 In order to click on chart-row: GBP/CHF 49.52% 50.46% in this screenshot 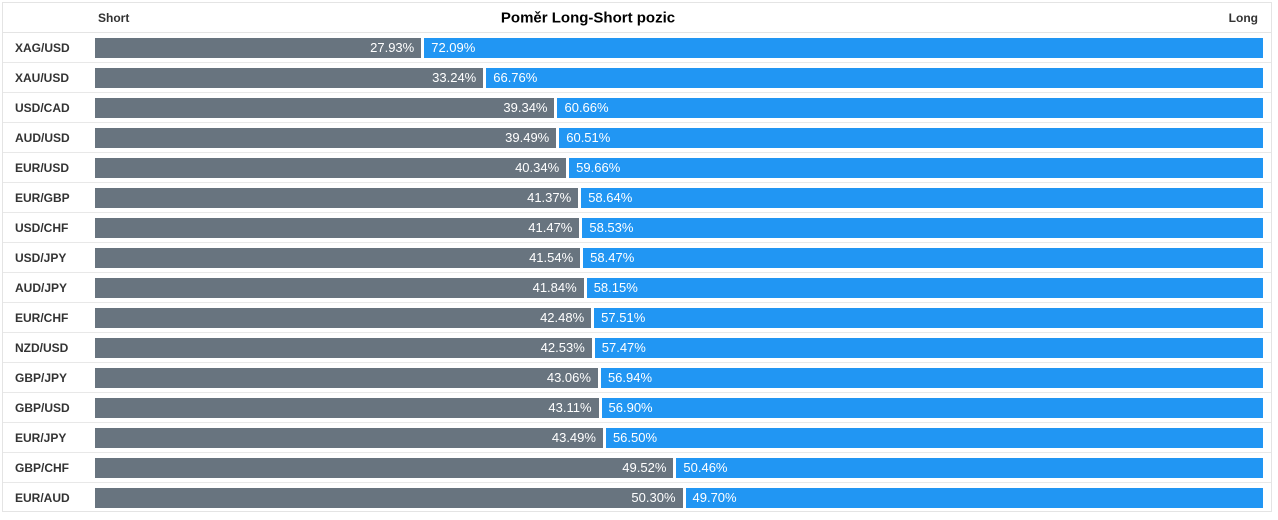, I will do `click(637, 468)`.